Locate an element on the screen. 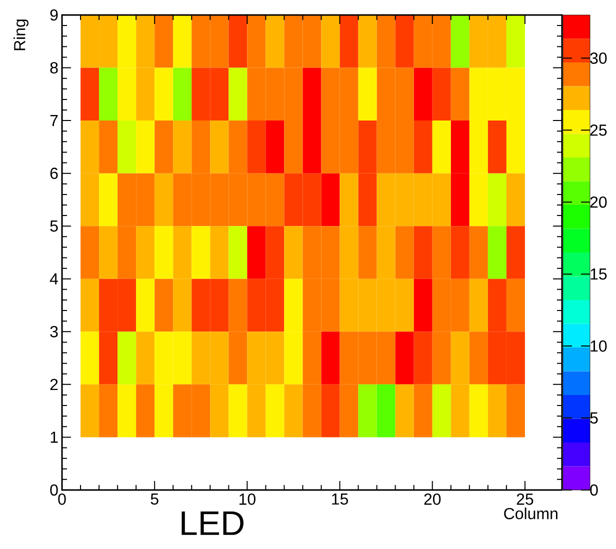 This screenshot has height=549, width=616. y-tick-label: 0 is located at coordinates (54, 490).